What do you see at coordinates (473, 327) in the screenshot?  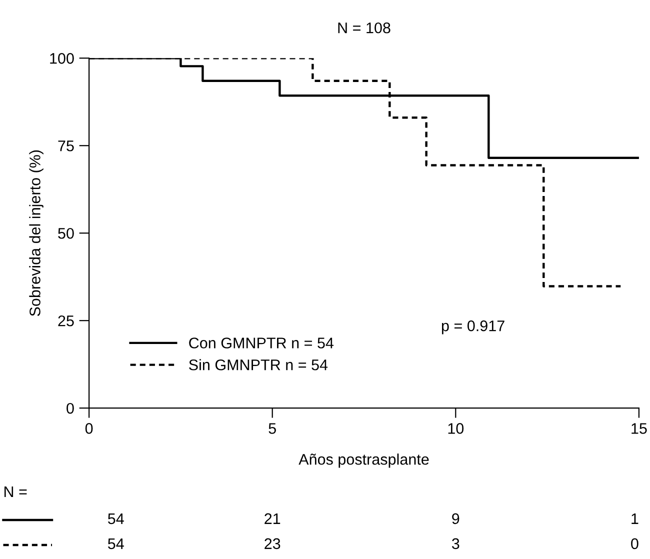 I see `annotation: p = 0.917` at bounding box center [473, 327].